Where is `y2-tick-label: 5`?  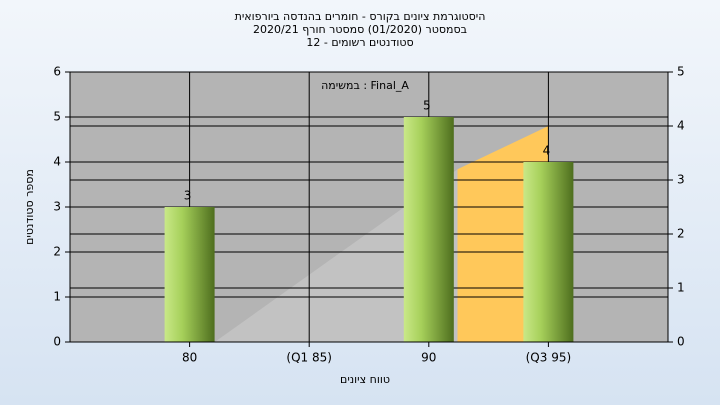 y2-tick-label: 5 is located at coordinates (681, 72).